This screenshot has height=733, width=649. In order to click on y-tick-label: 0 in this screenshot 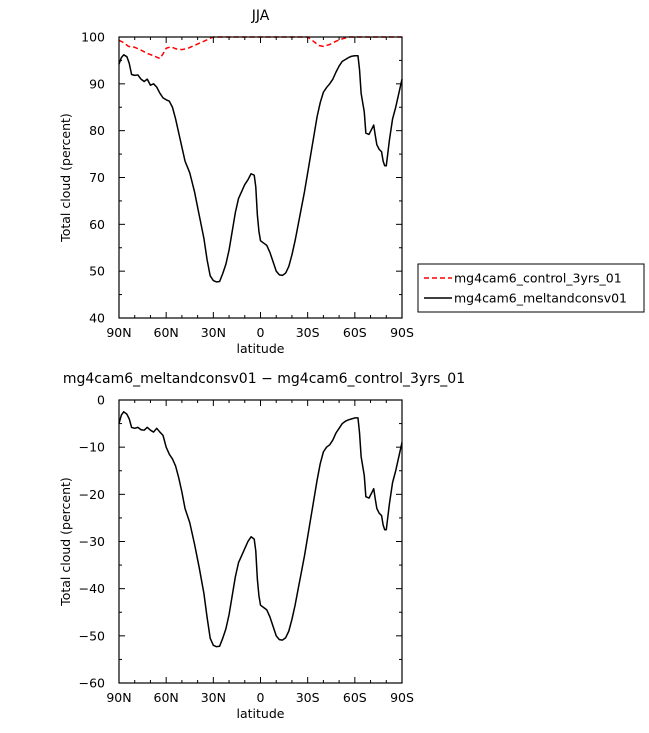, I will do `click(101, 400)`.